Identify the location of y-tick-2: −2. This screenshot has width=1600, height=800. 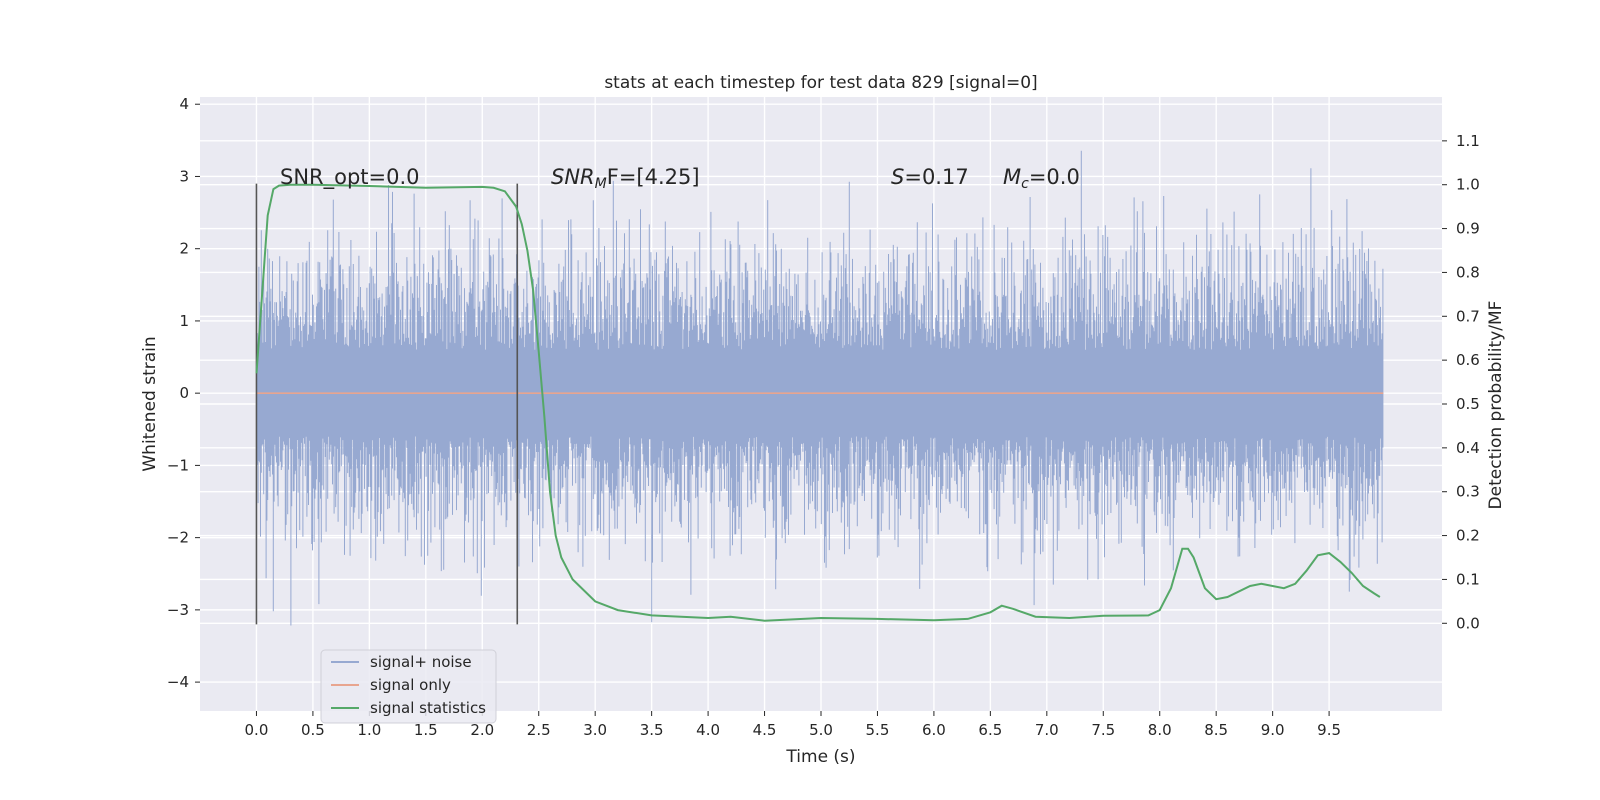
(178, 538).